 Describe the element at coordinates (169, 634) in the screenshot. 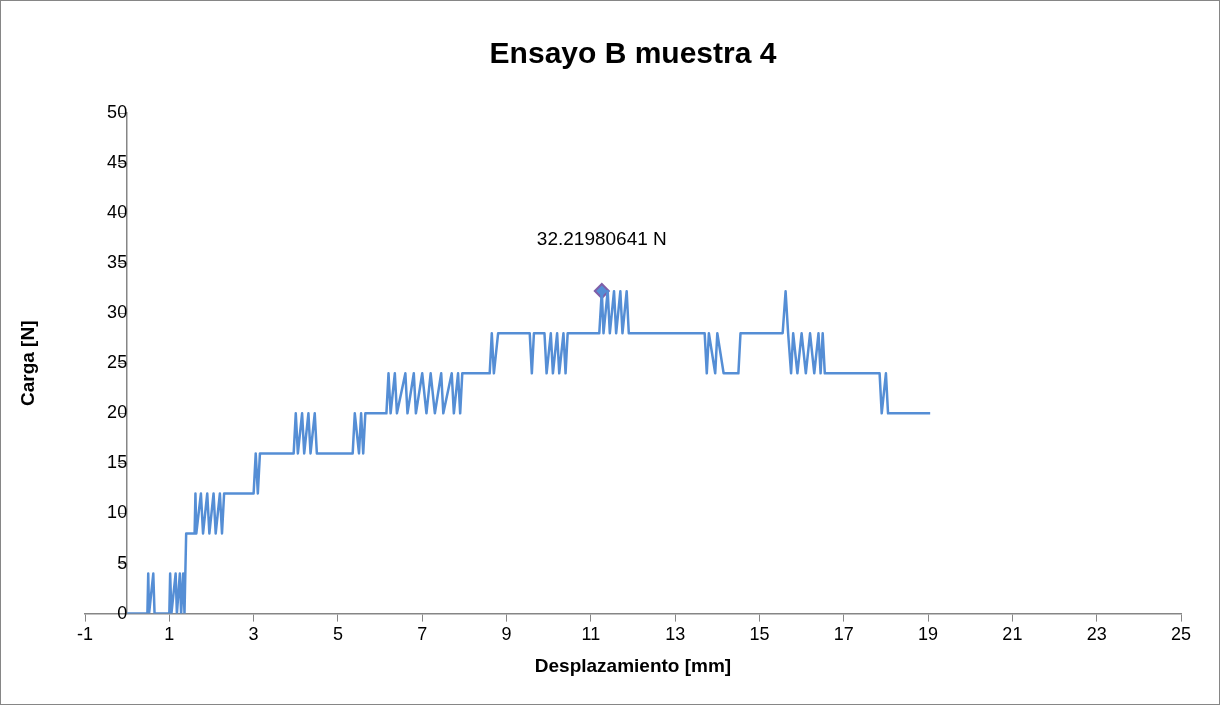

I see `x-tick-label: 1` at that location.